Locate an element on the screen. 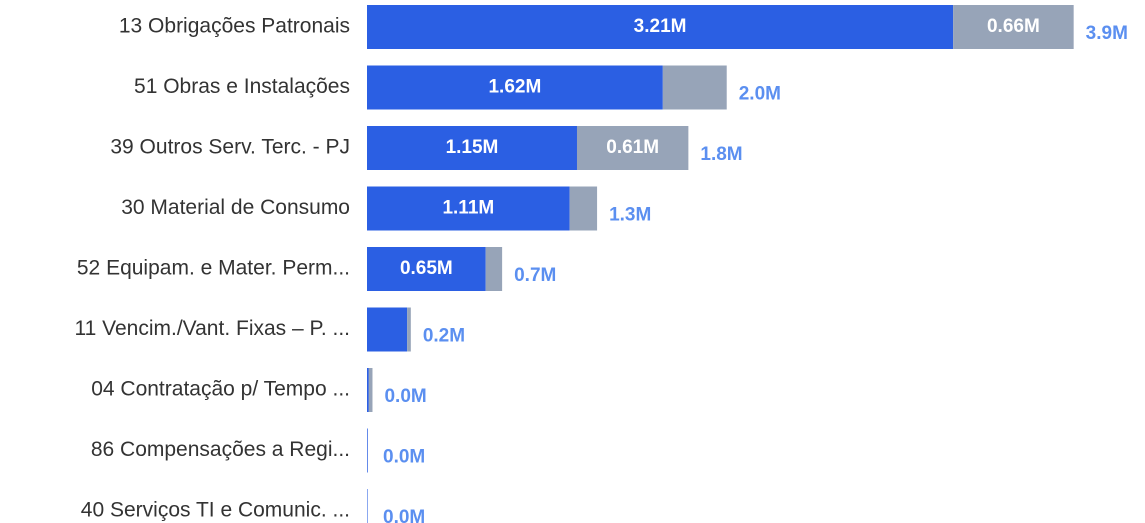 This screenshot has width=1145, height=523. total-label: 0.7M is located at coordinates (535, 275).